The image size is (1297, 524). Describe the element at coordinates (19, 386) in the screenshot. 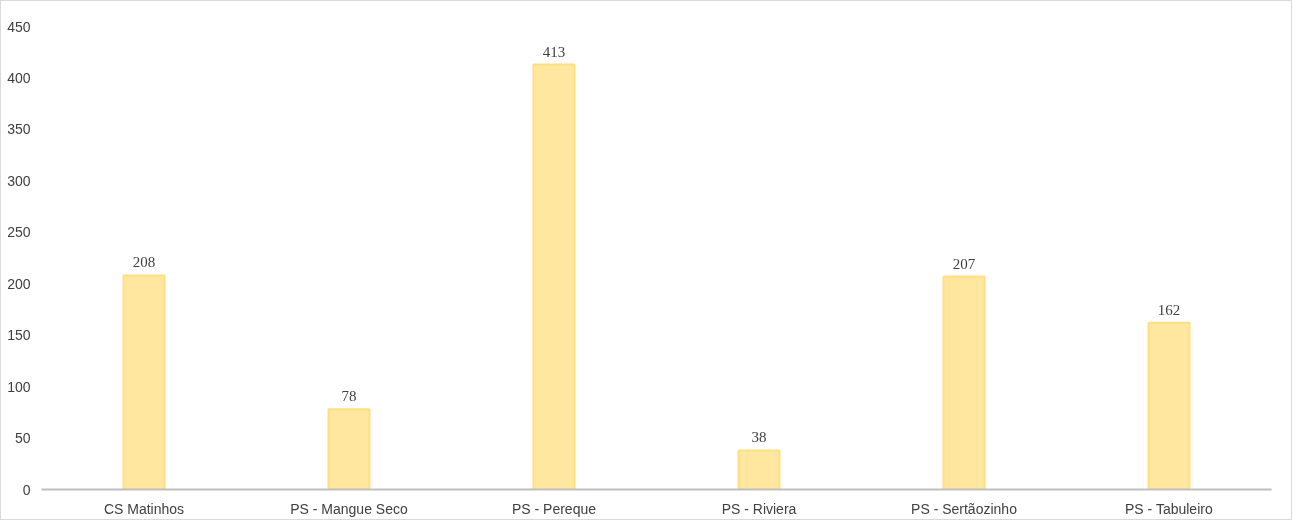

I see `y-tick-label: 100` at that location.